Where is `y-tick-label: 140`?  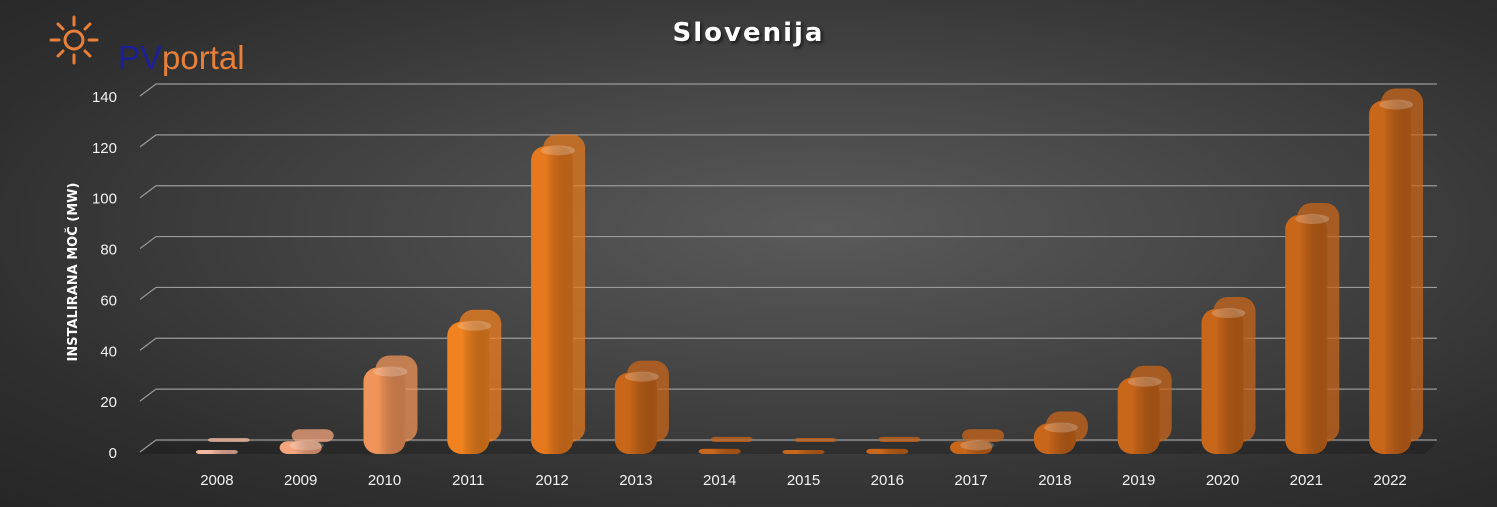 y-tick-label: 140 is located at coordinates (104, 97).